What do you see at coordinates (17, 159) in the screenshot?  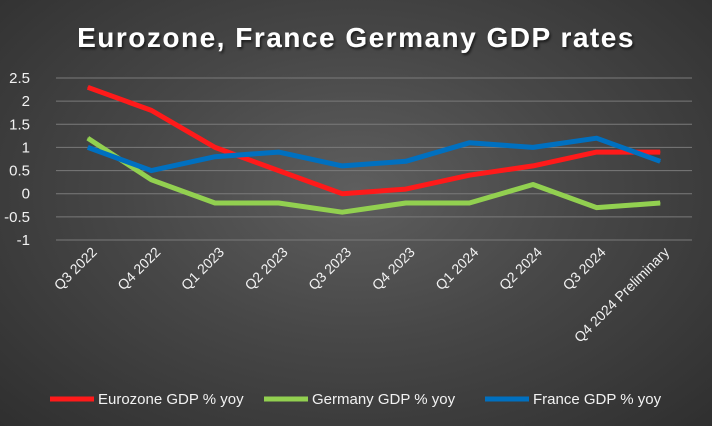 I see `y-axis-tick-labels: 2.5 2 1.5 1 0.5 0 -0.5 -1` at bounding box center [17, 159].